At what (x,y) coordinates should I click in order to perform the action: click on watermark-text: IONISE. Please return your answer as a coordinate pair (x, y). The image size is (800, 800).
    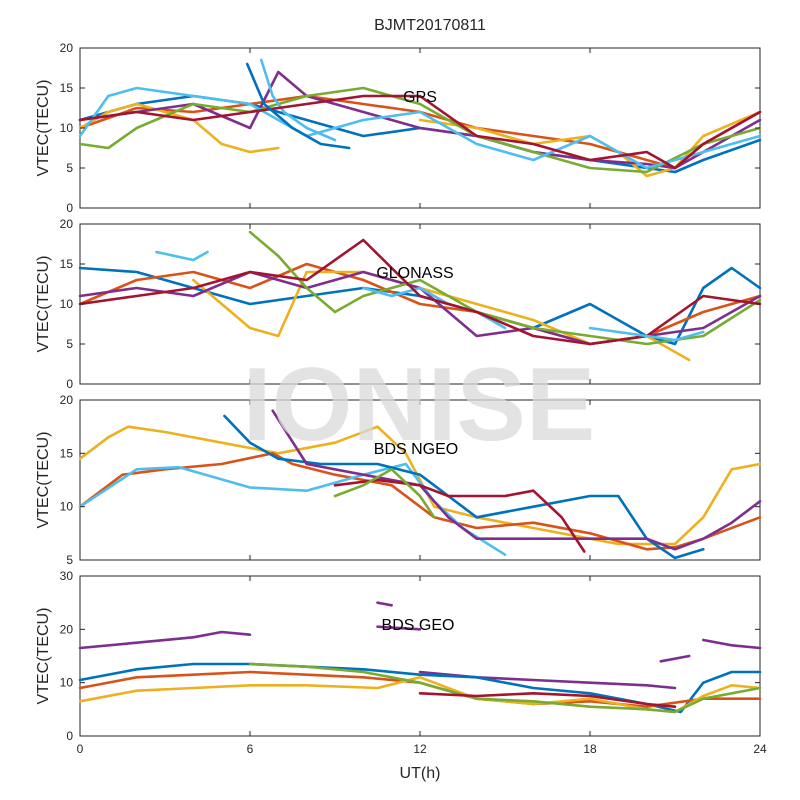
    Looking at the image, I should click on (419, 405).